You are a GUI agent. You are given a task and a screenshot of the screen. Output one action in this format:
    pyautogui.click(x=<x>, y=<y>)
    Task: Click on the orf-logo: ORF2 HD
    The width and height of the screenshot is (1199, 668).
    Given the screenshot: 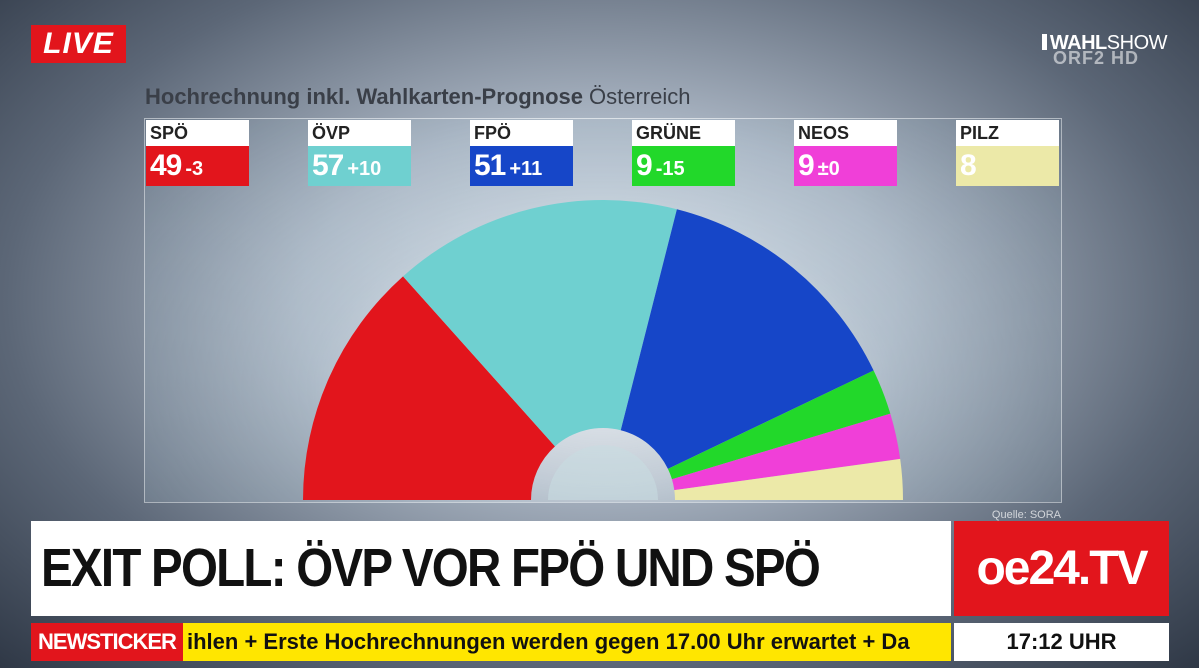 What is the action you would take?
    pyautogui.click(x=1095, y=58)
    